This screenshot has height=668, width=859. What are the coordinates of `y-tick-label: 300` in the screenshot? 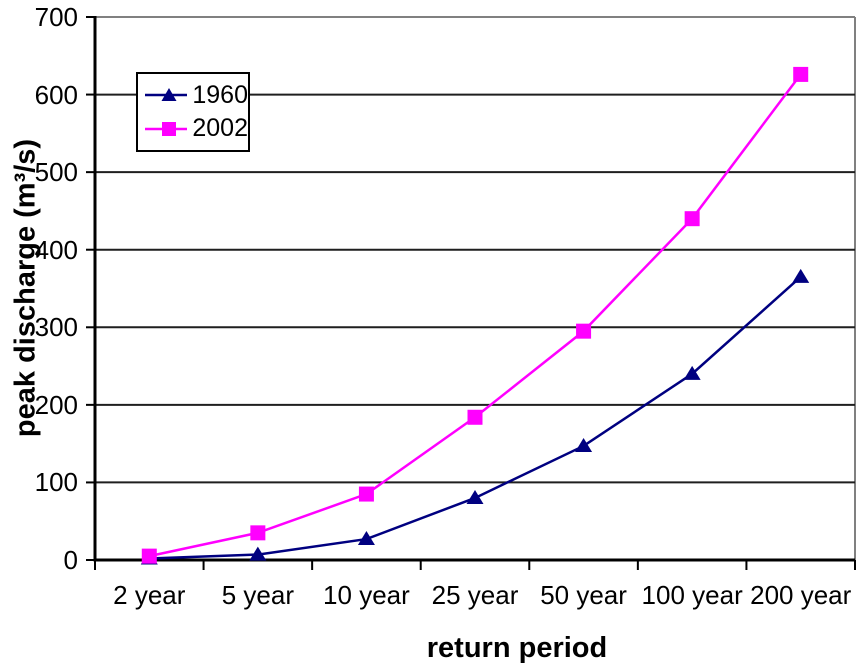 It's located at (56, 327).